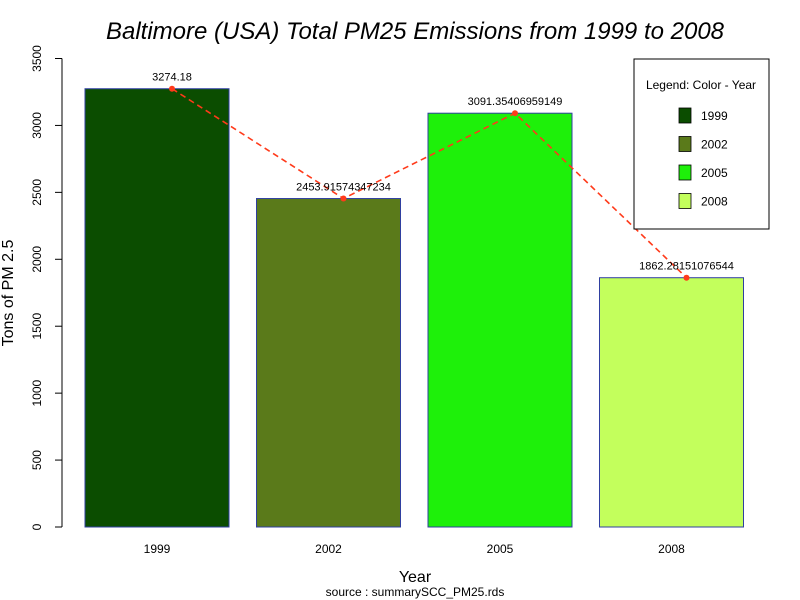  What do you see at coordinates (685, 144) in the screenshot?
I see `legend-swatch-2002` at bounding box center [685, 144].